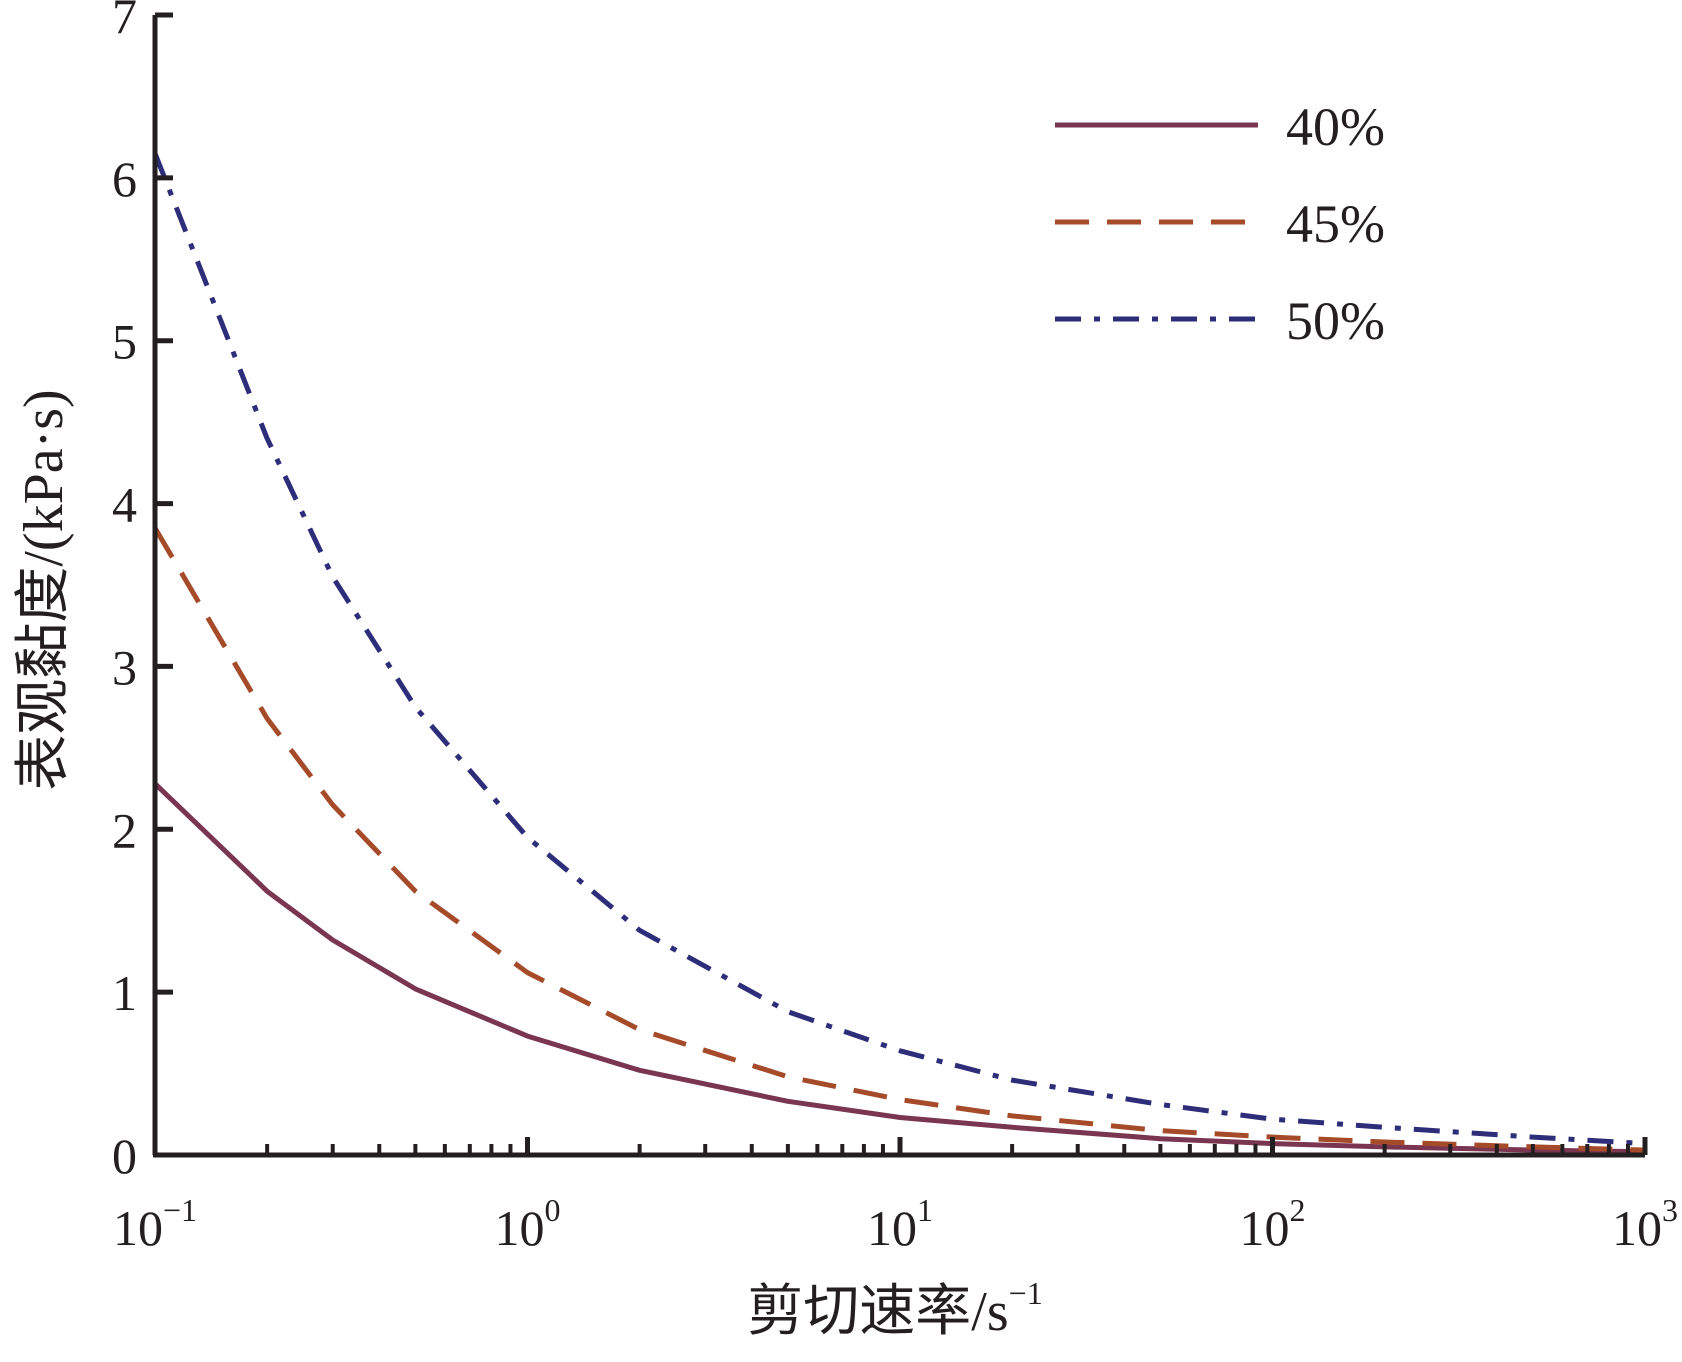 This screenshot has height=1362, width=1682. What do you see at coordinates (124, 342) in the screenshot?
I see `y-tick-label: 5` at bounding box center [124, 342].